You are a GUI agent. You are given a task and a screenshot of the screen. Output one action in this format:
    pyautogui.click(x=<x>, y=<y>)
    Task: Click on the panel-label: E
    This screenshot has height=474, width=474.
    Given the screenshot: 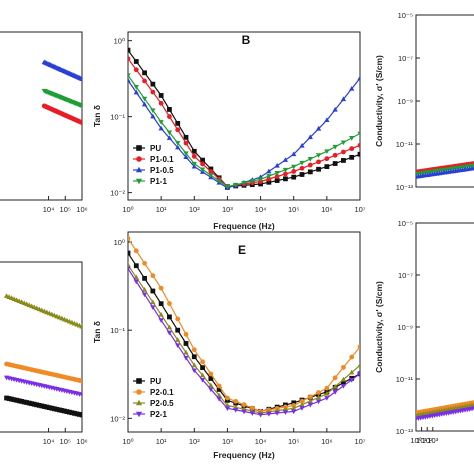 What is the action you would take?
    pyautogui.click(x=242, y=250)
    